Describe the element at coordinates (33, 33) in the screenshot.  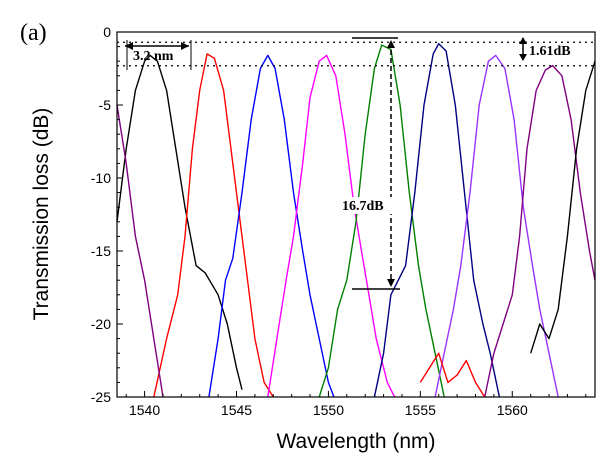
I see `panel-label: (a)` at that location.